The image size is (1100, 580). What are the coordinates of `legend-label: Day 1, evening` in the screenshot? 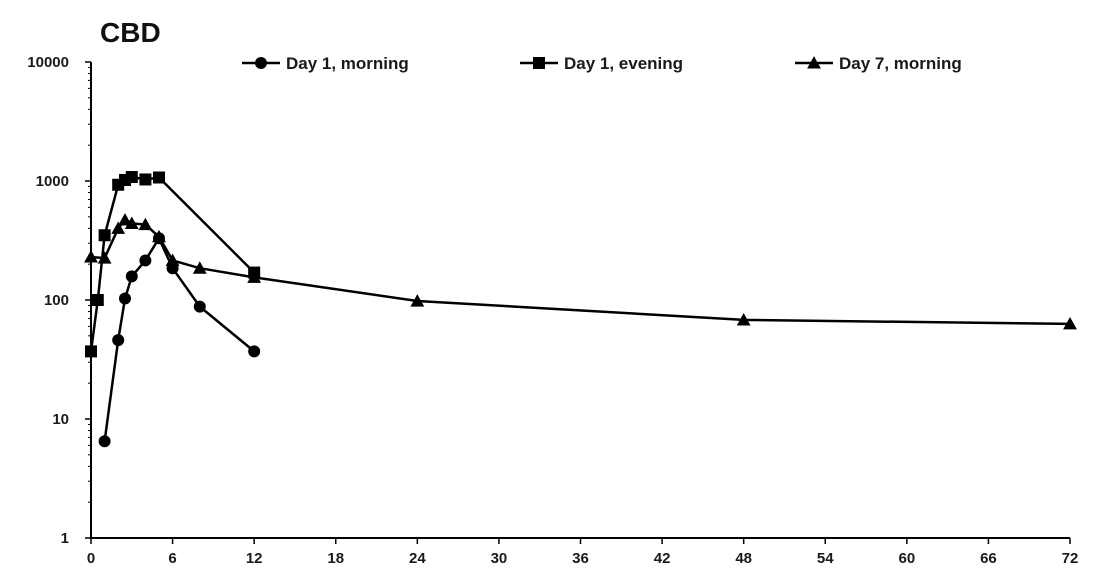 It's located at (623, 63).